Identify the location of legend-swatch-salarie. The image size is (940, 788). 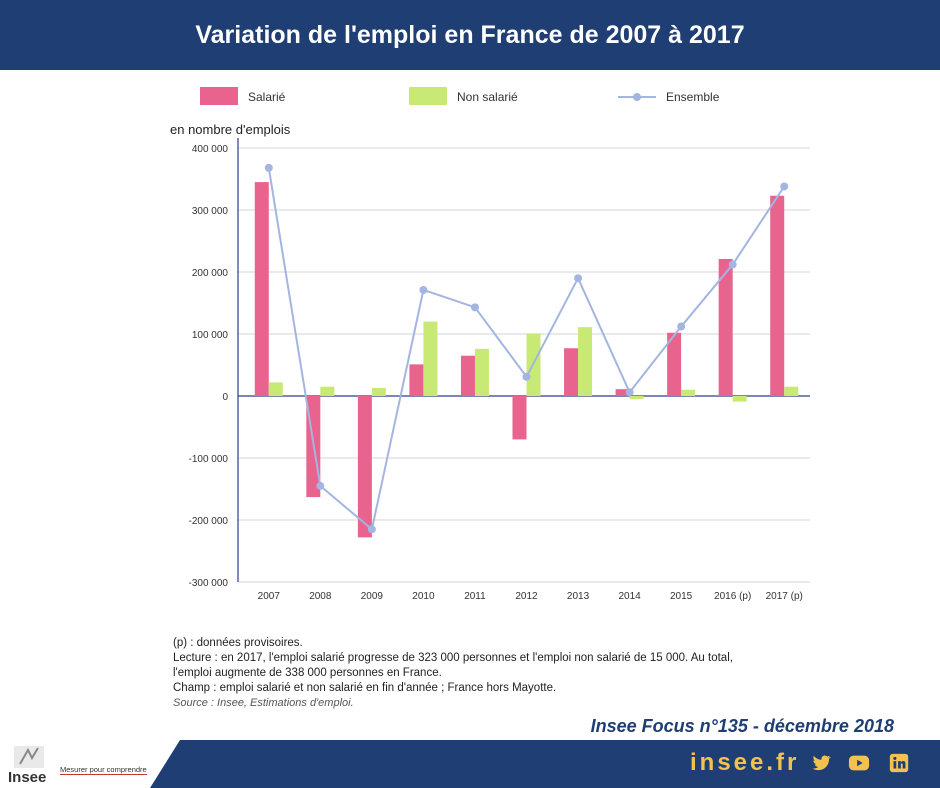
(219, 96).